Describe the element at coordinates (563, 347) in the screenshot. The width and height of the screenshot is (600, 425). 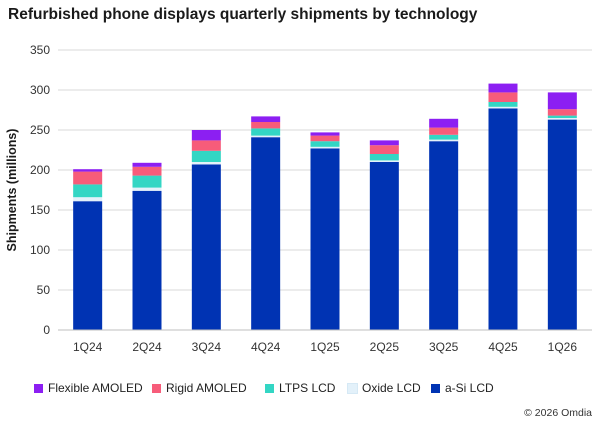
I see `x-tick-label: 1Q26` at that location.